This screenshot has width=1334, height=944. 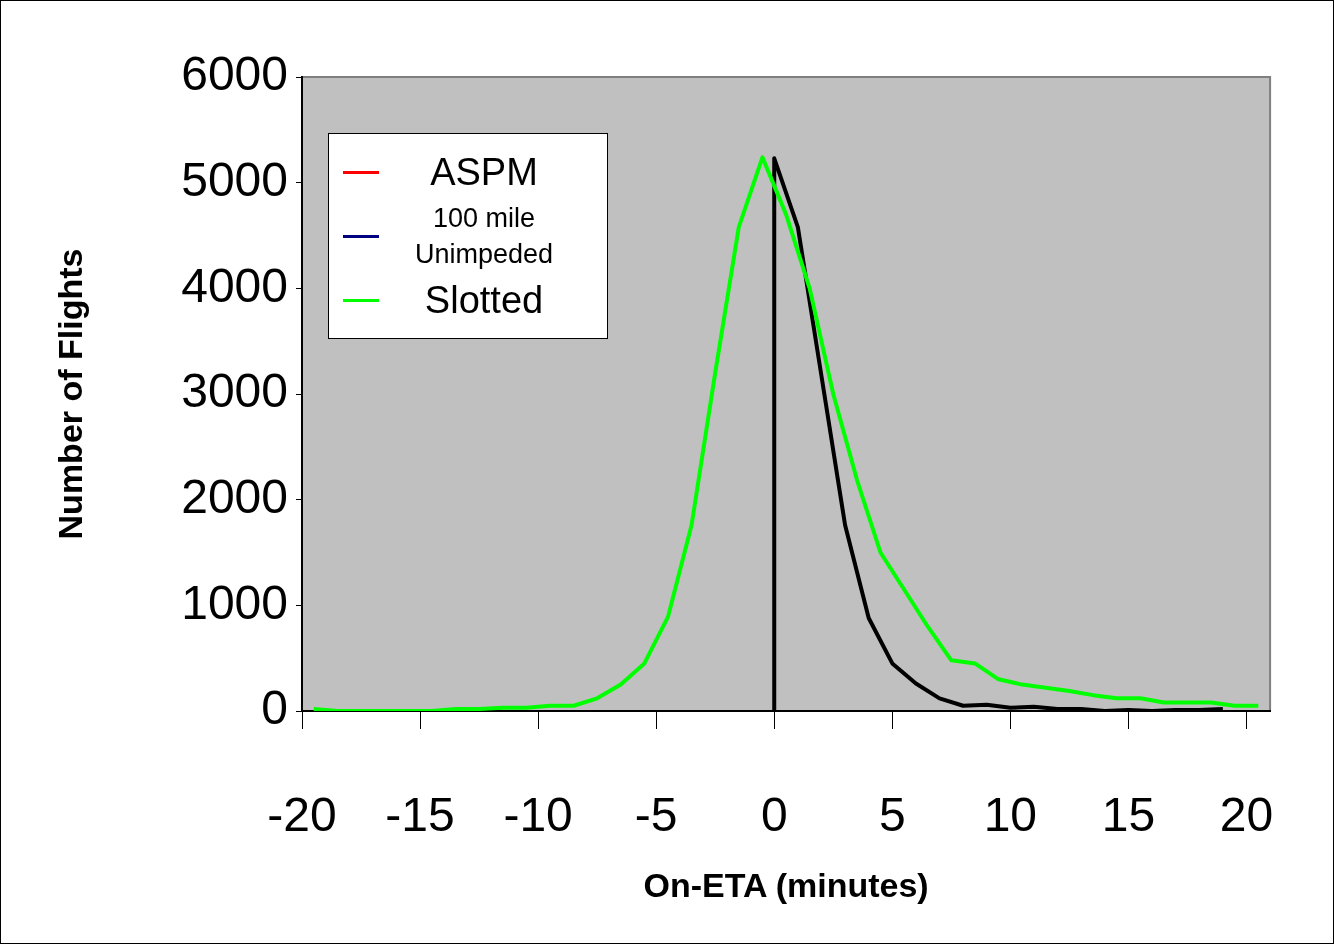 I want to click on legend-label: Slotted, so click(x=484, y=300).